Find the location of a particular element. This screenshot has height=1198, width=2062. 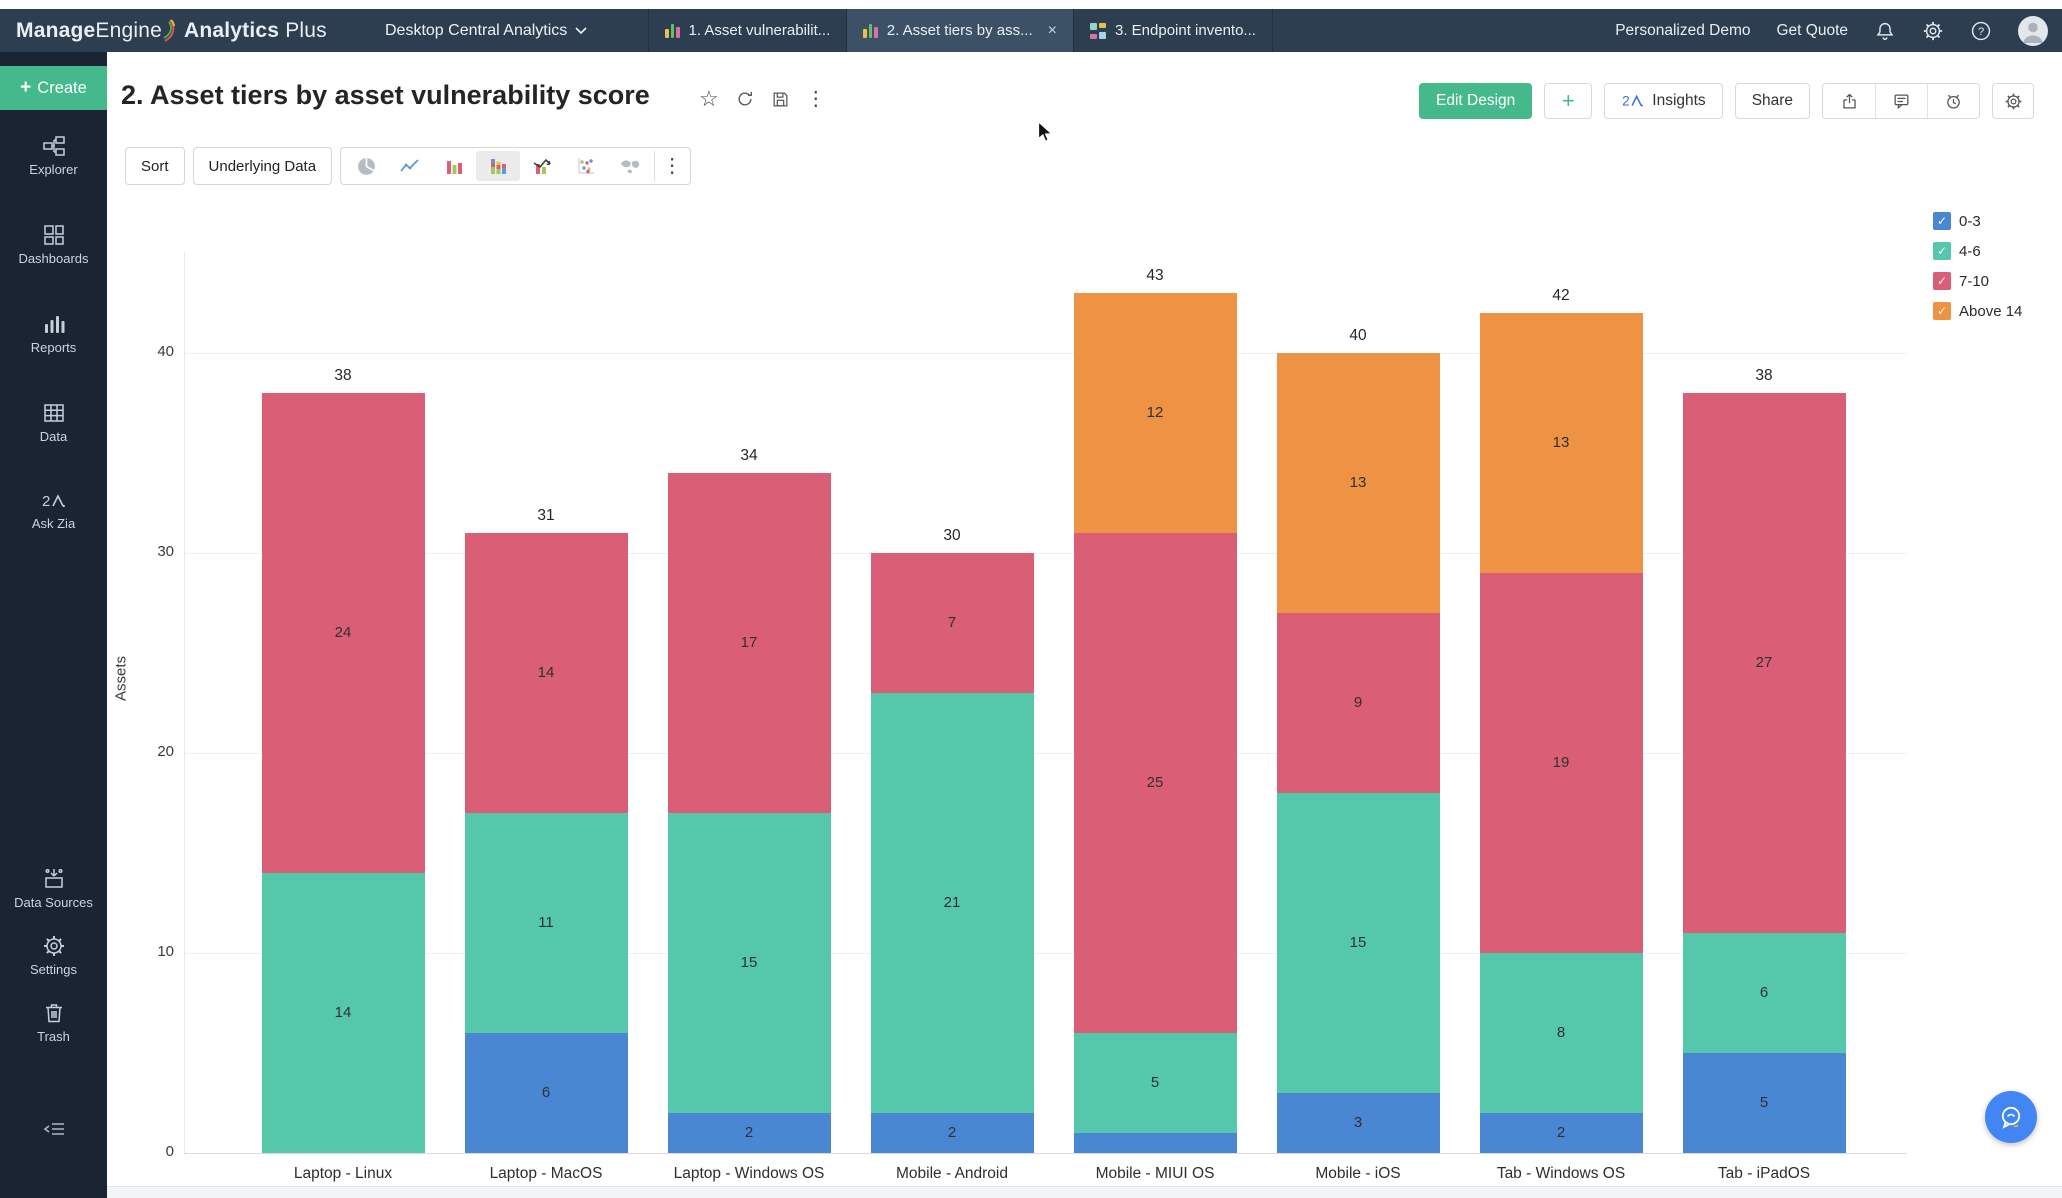

get-quote-link: Get Quote is located at coordinates (1812, 30).